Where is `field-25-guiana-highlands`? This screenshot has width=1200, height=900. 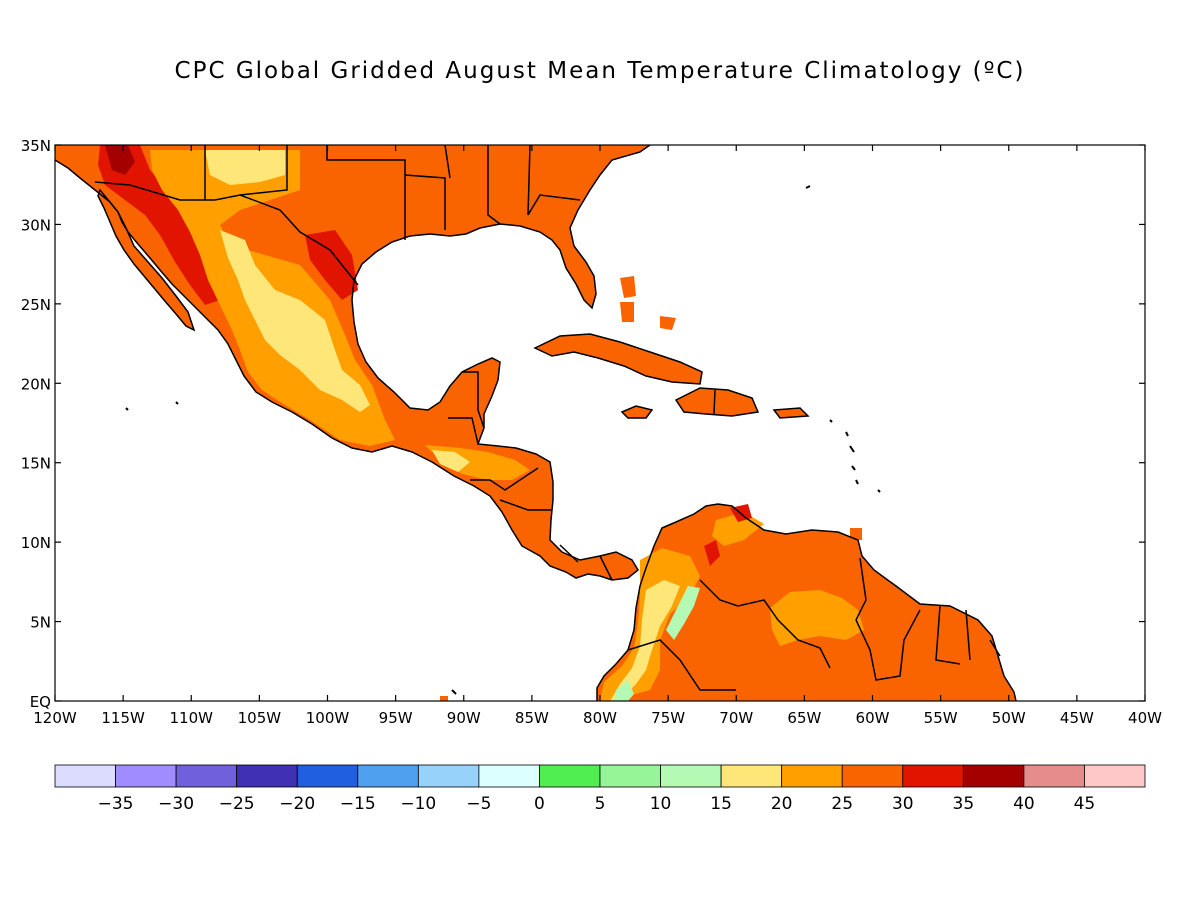
field-25-guiana-highlands is located at coordinates (817, 618).